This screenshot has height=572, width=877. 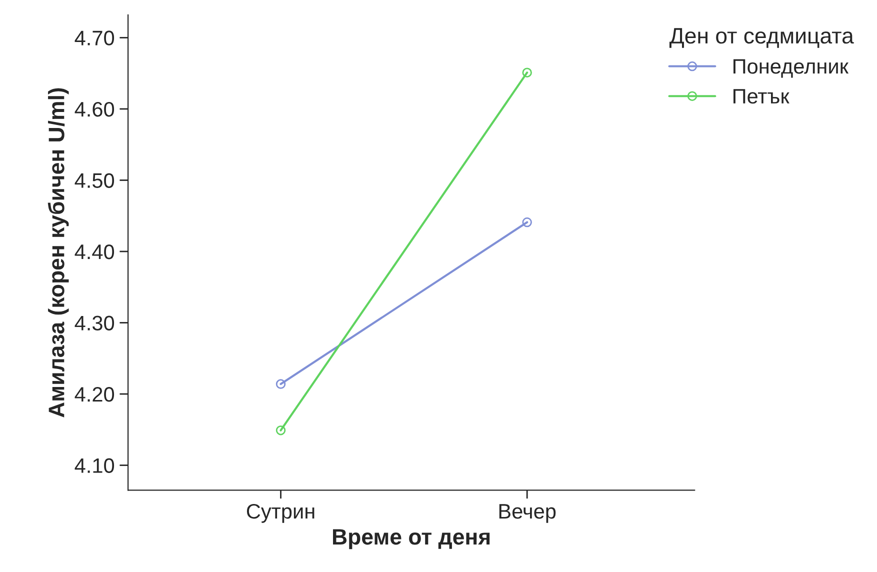 What do you see at coordinates (58, 253) in the screenshot?
I see `y-axis-title: Амилаза (корен кубичен U/ml)` at bounding box center [58, 253].